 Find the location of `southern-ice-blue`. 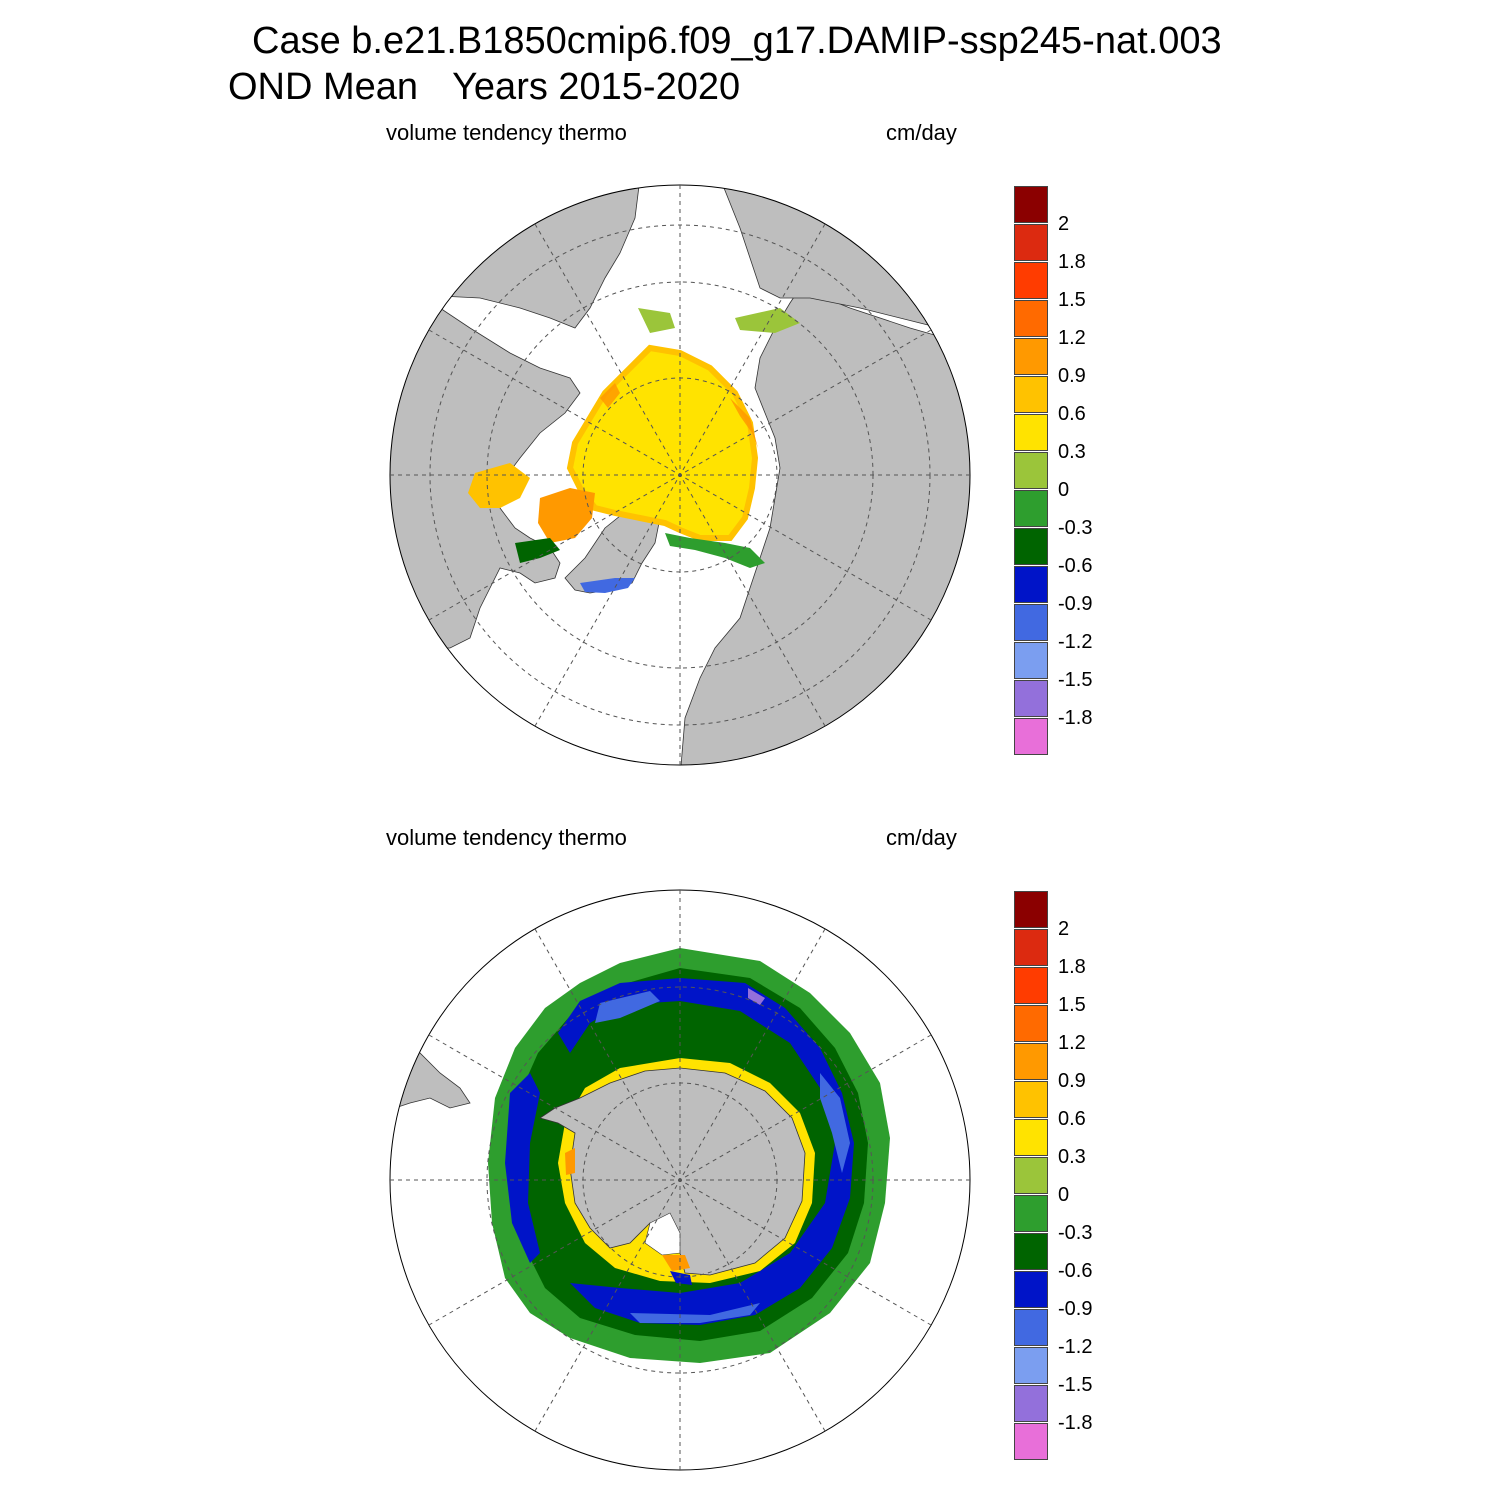

southern-ice-blue is located at coordinates (706, 1151).